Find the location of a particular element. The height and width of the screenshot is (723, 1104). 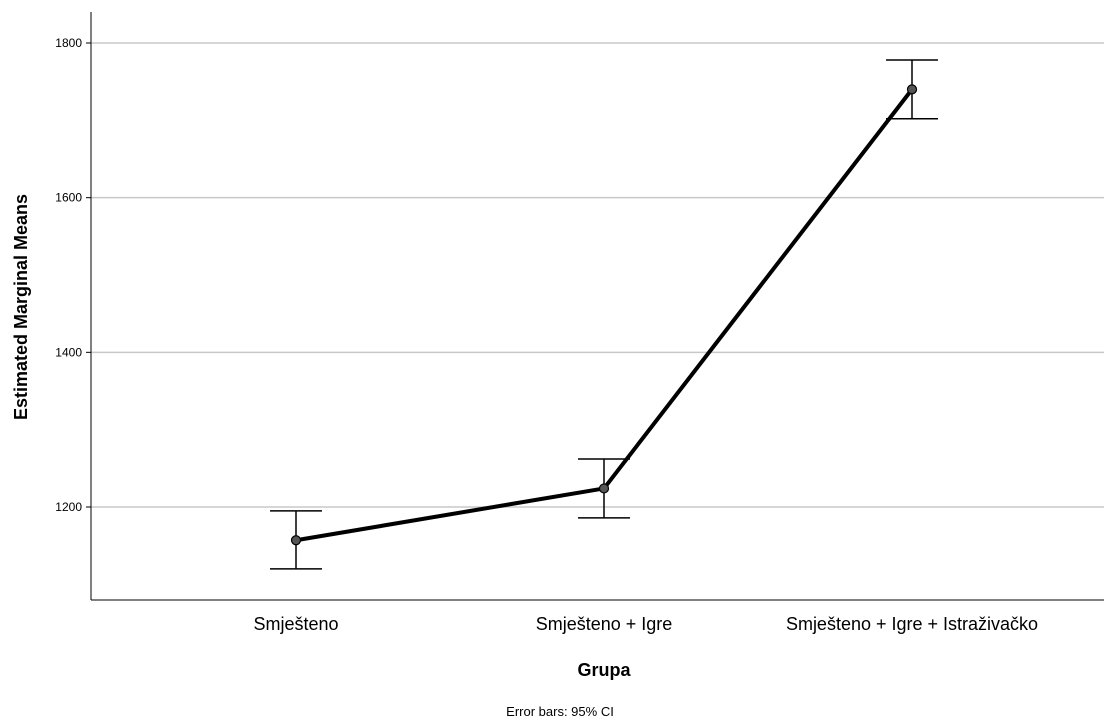

y-tick-label-1400: 1400 is located at coordinates (68, 352).